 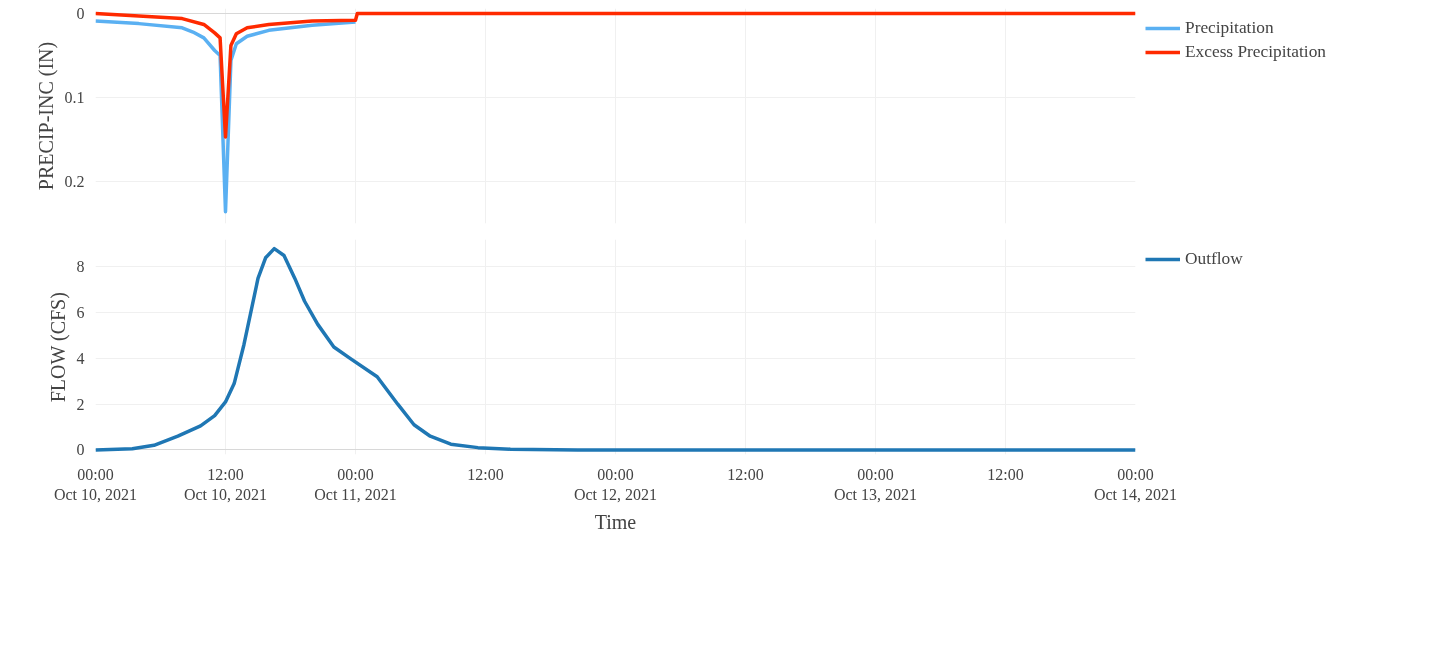 What do you see at coordinates (875, 484) in the screenshot?
I see `x-tick-label: 00:00 Oct 13, 2021` at bounding box center [875, 484].